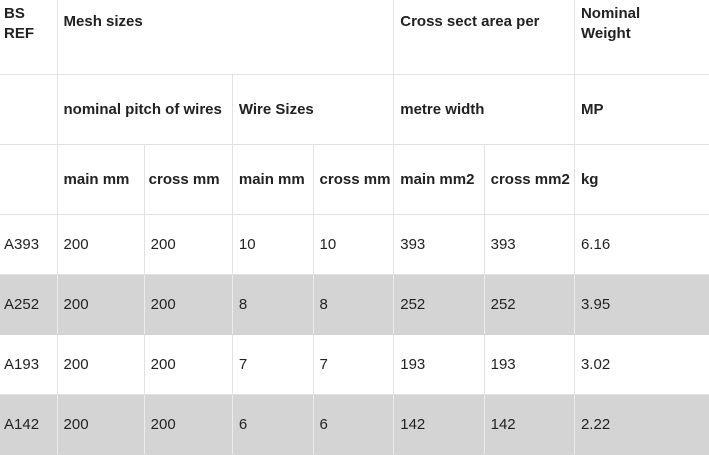  I want to click on header-wire-cross: cross mm, so click(354, 179).